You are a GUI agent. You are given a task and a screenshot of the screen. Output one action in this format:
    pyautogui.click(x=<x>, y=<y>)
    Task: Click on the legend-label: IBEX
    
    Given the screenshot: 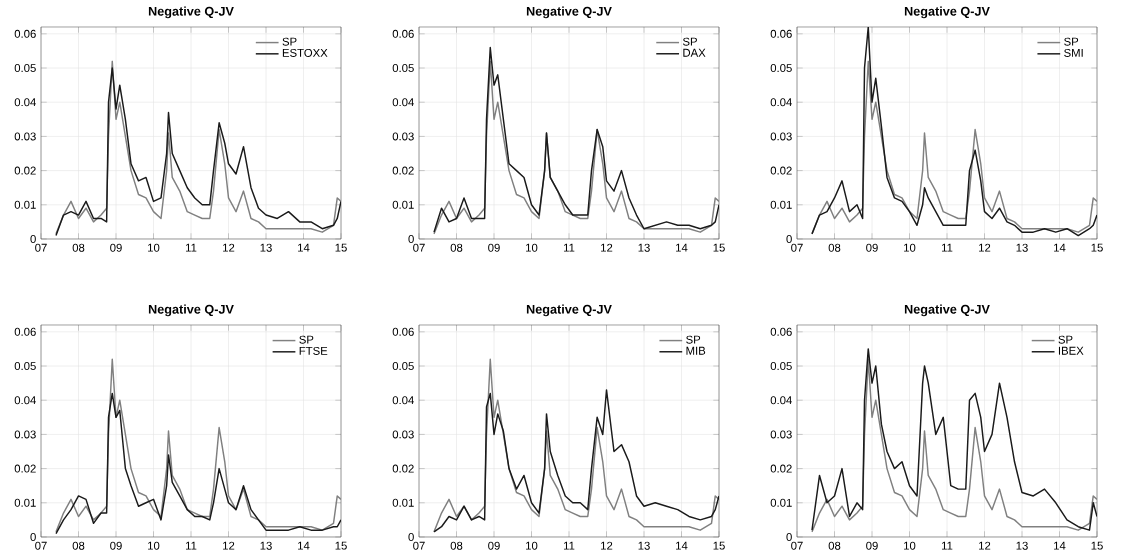 What is the action you would take?
    pyautogui.click(x=1071, y=350)
    